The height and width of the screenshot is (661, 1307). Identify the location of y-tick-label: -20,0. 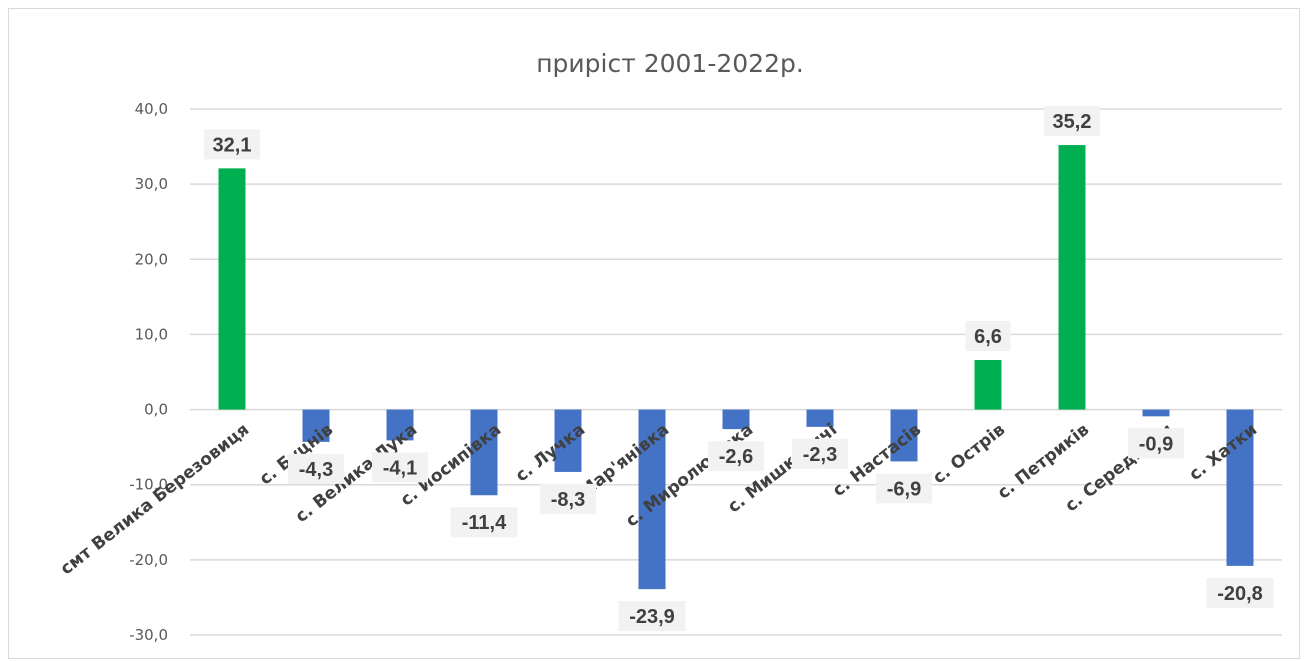
(148, 560).